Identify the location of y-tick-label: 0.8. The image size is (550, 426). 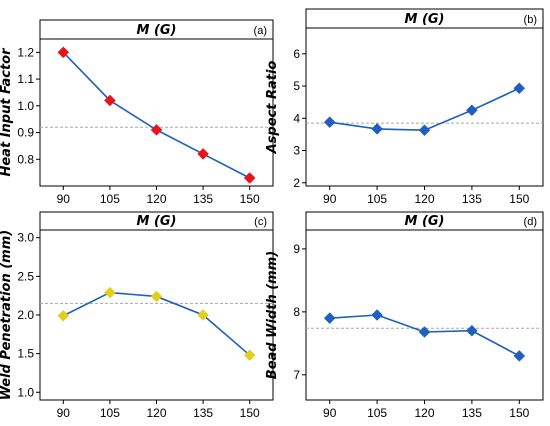
(25, 159).